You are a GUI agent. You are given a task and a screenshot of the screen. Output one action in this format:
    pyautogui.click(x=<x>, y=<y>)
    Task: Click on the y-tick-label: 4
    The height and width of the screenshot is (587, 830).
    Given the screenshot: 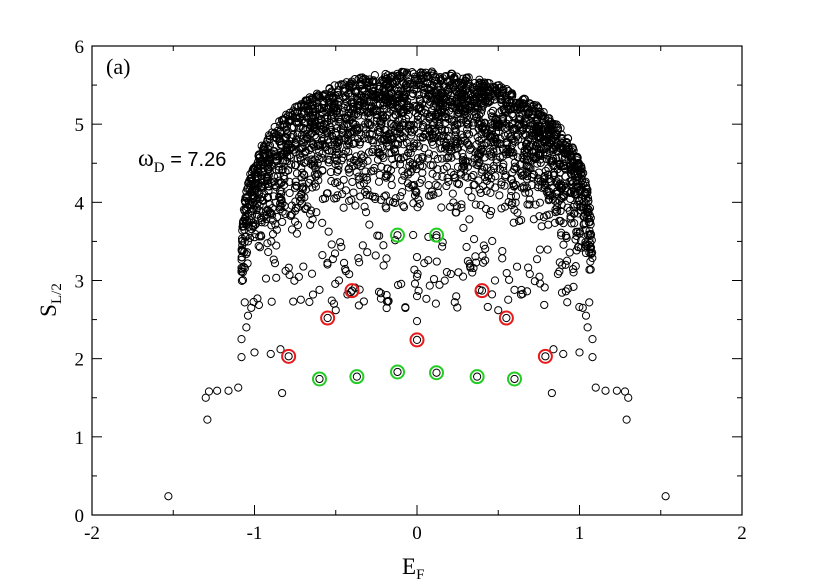 What is the action you would take?
    pyautogui.click(x=80, y=203)
    